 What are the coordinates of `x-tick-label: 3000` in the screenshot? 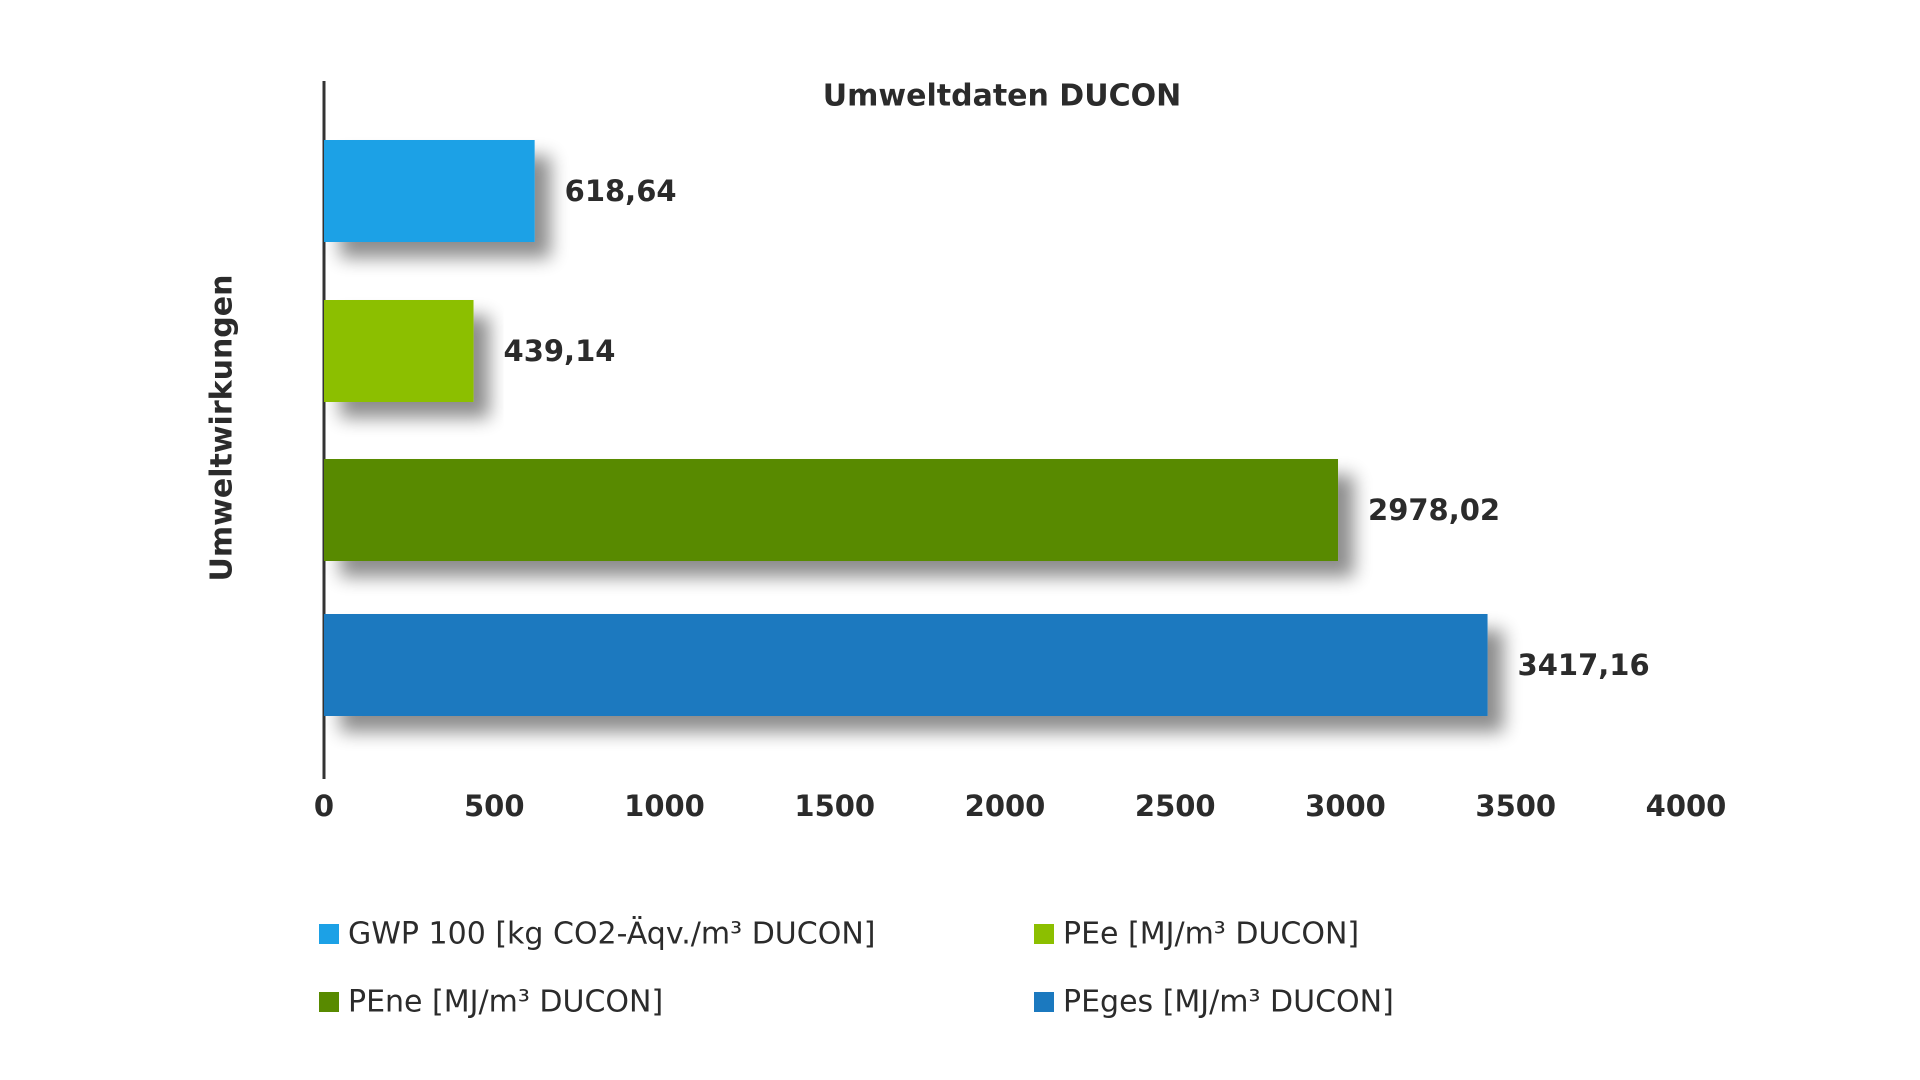 It's located at (1345, 806).